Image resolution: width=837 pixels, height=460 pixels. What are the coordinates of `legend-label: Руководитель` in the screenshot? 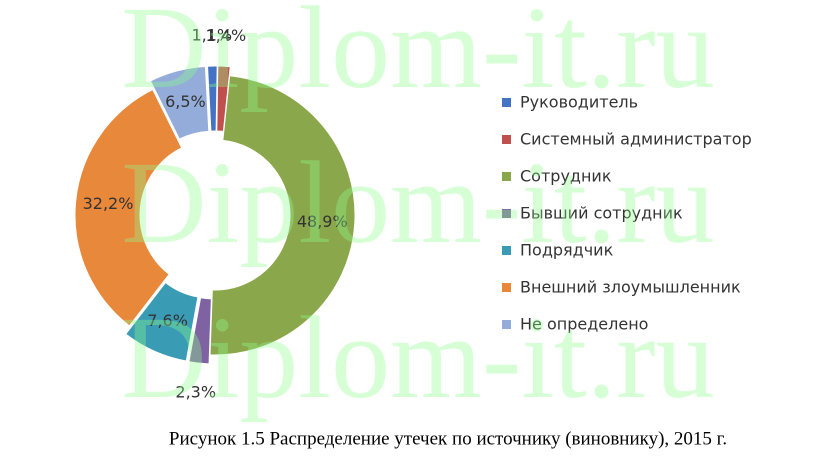 It's located at (579, 102).